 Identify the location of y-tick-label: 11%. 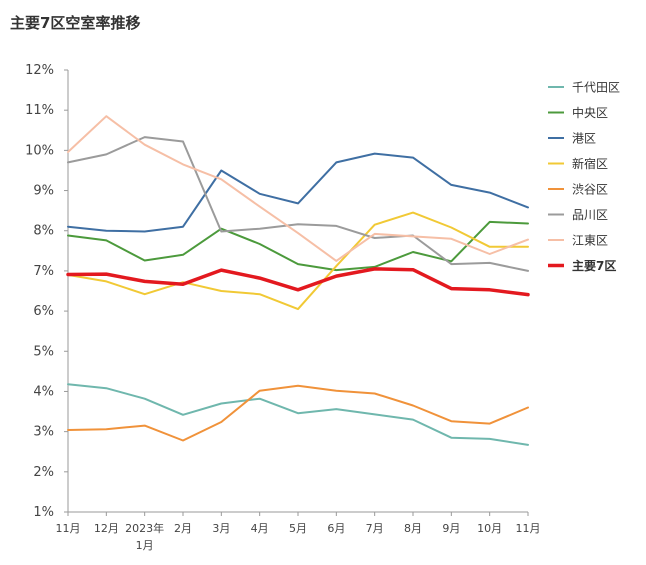
(39, 110).